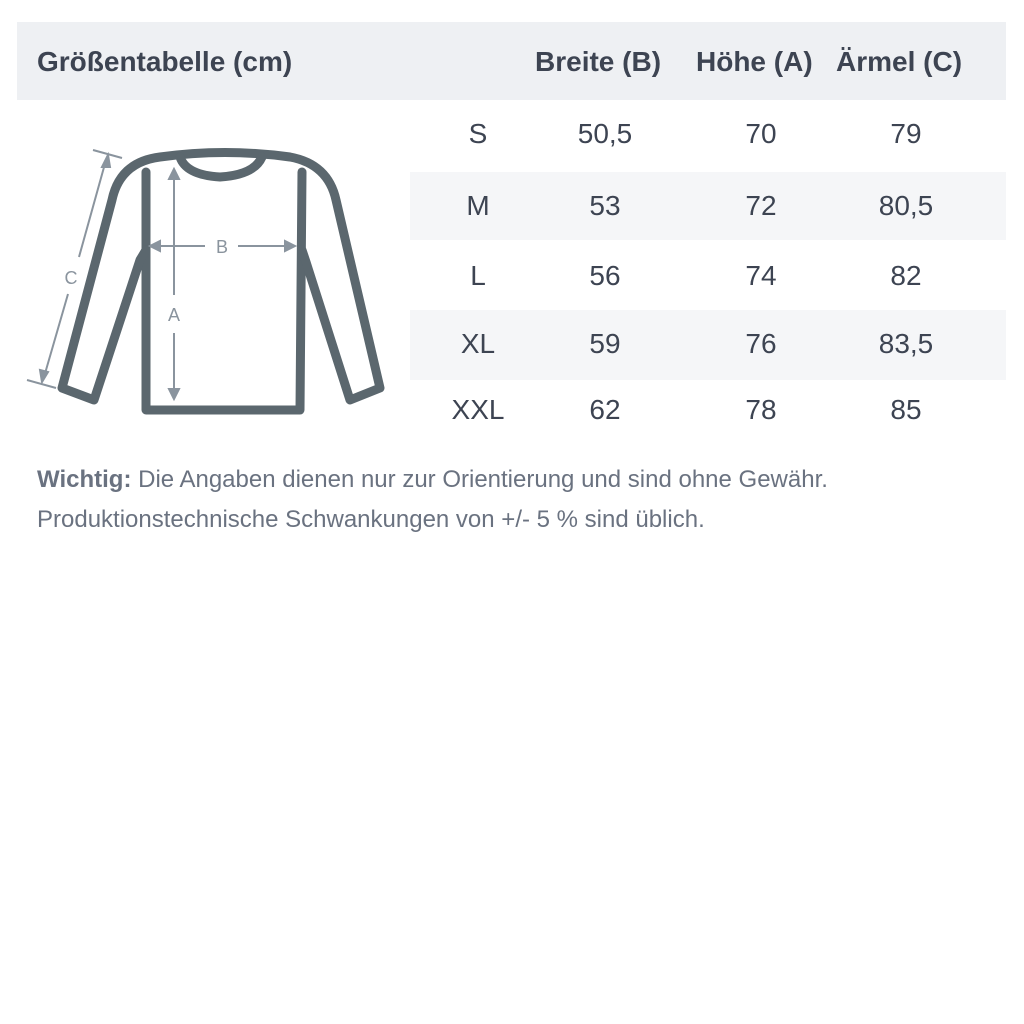 This screenshot has height=1024, width=1024. What do you see at coordinates (605, 409) in the screenshot?
I see `cell-b: 62` at bounding box center [605, 409].